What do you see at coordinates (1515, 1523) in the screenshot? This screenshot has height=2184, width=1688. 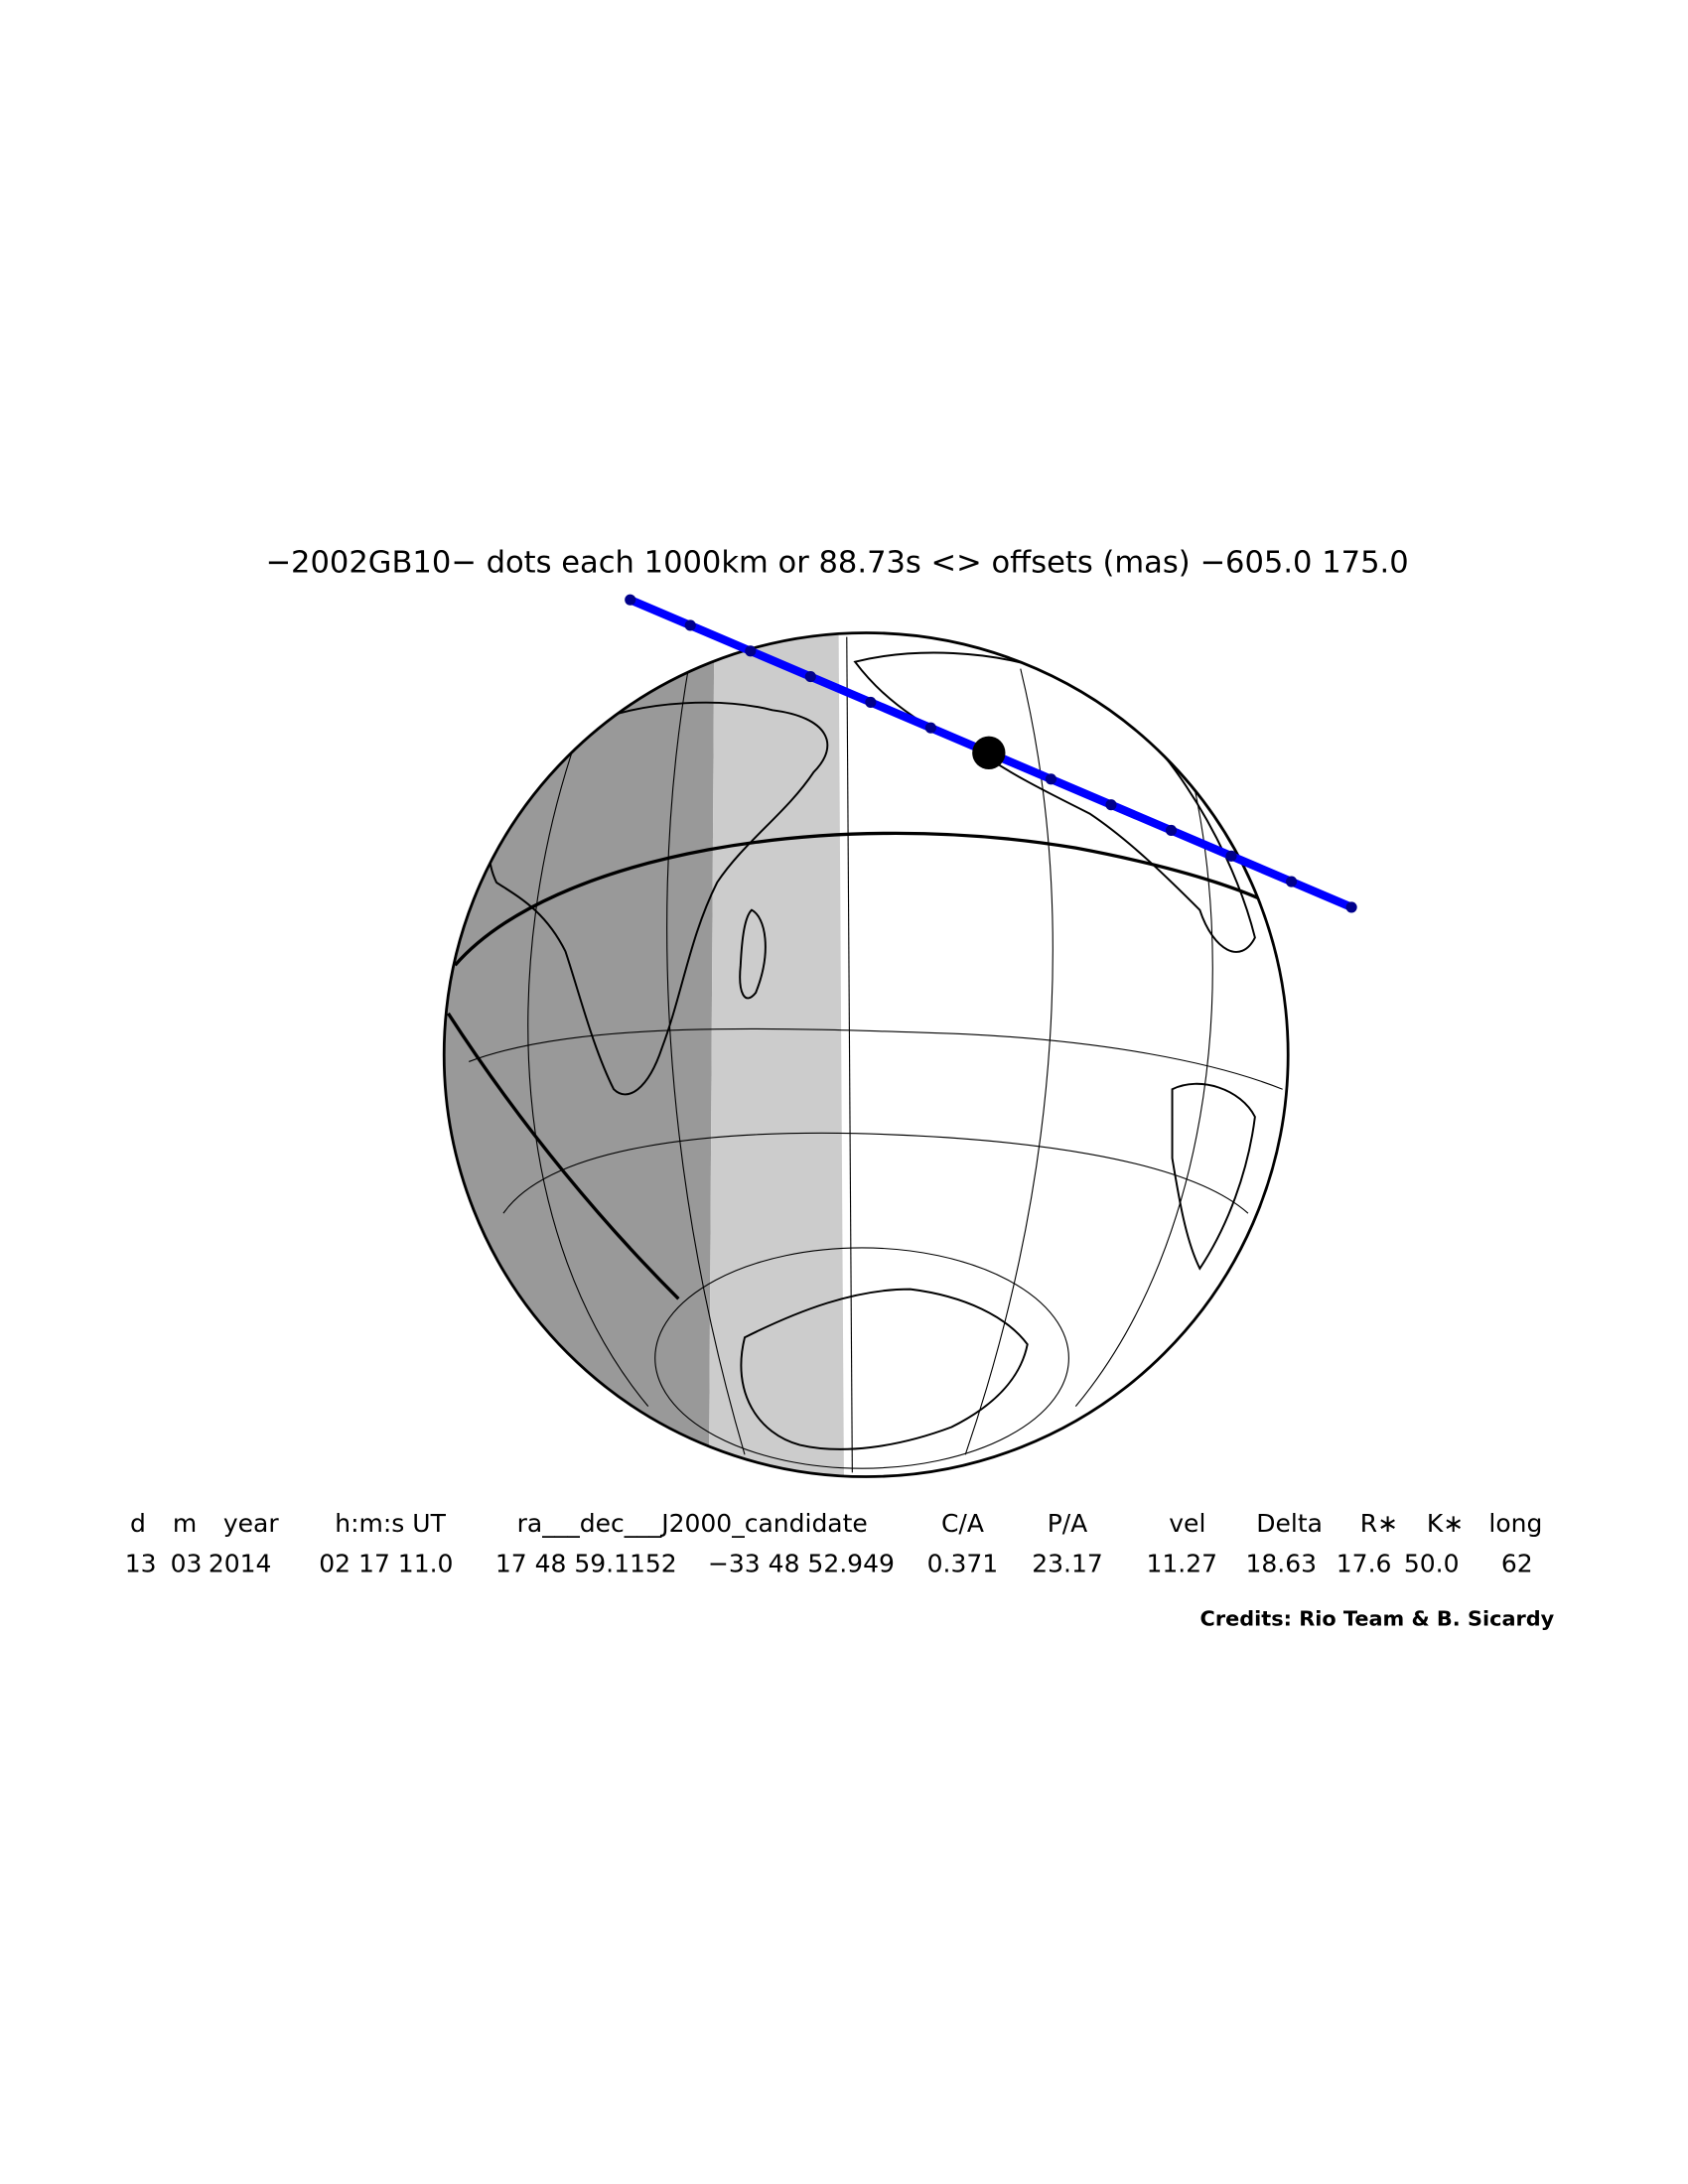 I see `column-header: long` at bounding box center [1515, 1523].